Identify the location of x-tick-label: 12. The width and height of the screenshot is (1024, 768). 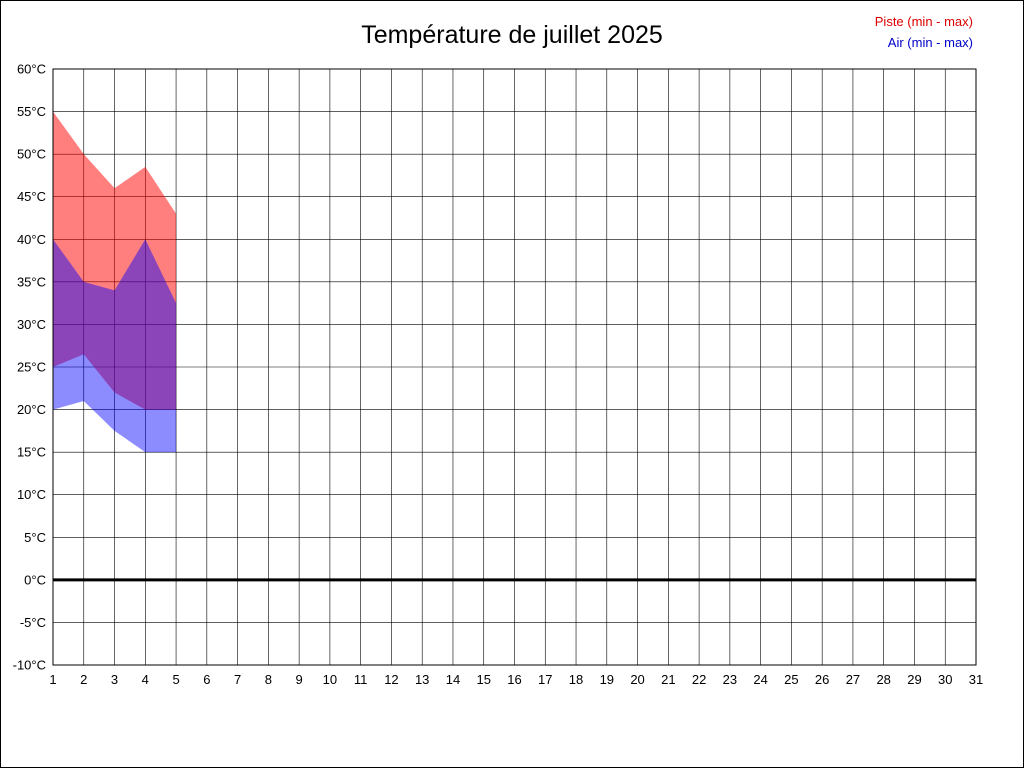
(391, 679).